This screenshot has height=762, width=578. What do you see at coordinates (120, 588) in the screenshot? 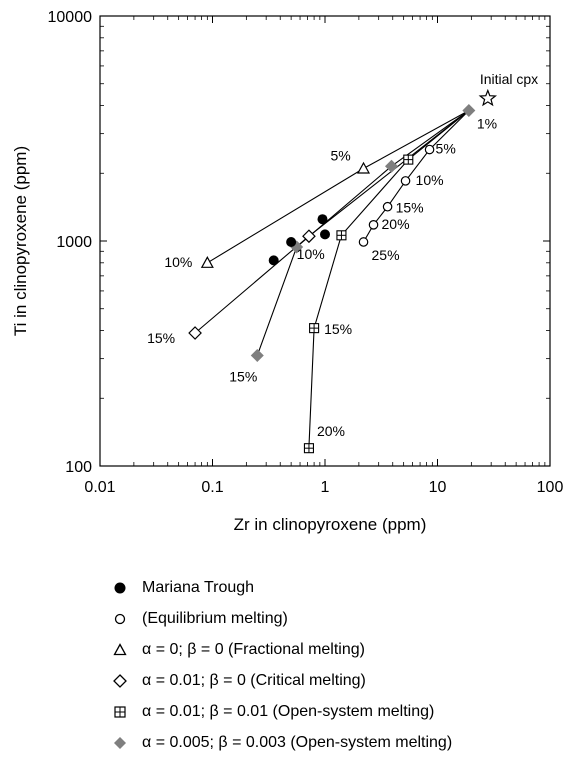
I see `filled-circle-icon` at bounding box center [120, 588].